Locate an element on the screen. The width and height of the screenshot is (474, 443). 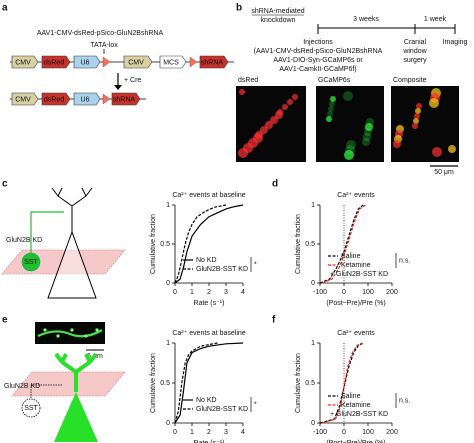
label: TATA-lox is located at coordinates (104, 45).